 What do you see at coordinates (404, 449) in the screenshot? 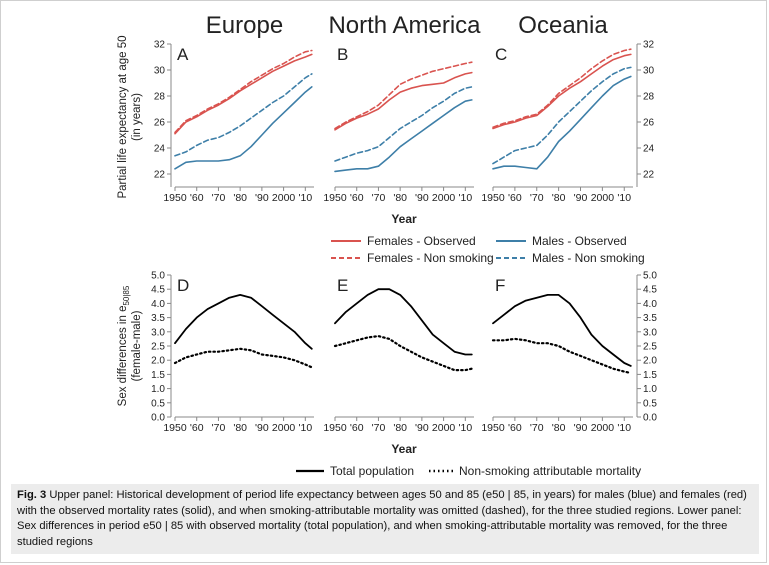
I see `x-axis-title-bottom: Year` at bounding box center [404, 449].